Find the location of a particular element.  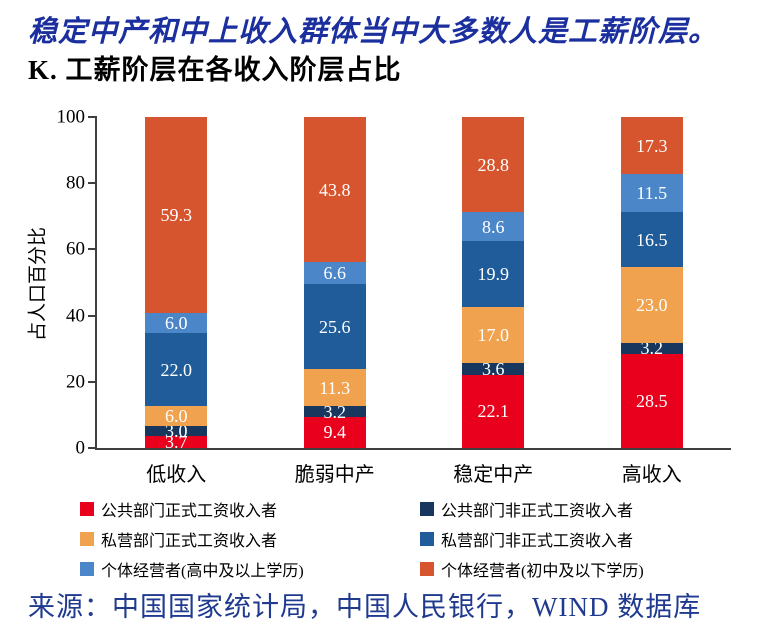

legend-item: 私营部门非正式工资收入者 is located at coordinates (532, 539).